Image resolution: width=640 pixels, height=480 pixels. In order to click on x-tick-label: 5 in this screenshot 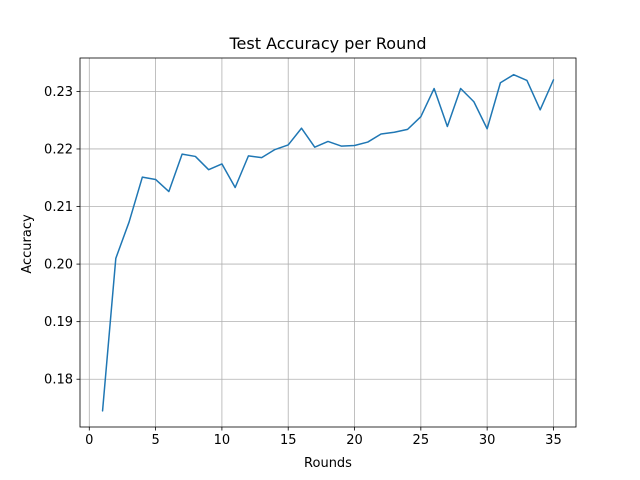, I will do `click(155, 440)`.